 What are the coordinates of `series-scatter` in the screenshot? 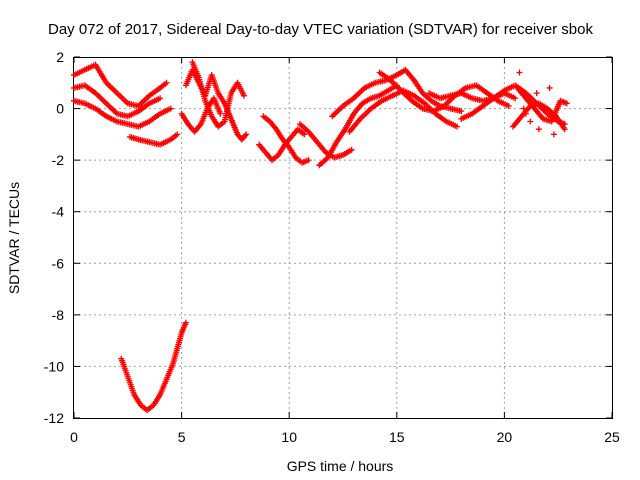 It's located at (536, 103).